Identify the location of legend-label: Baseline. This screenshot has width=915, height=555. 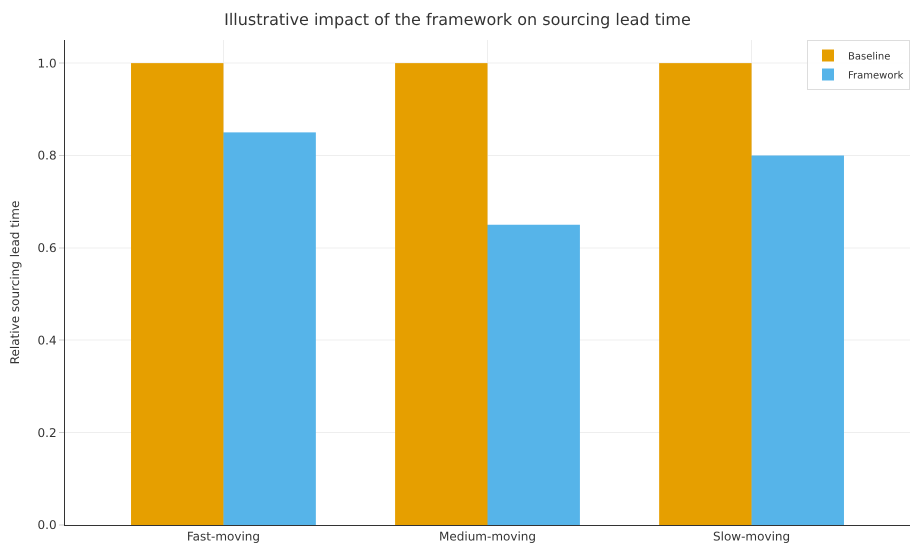
(869, 56).